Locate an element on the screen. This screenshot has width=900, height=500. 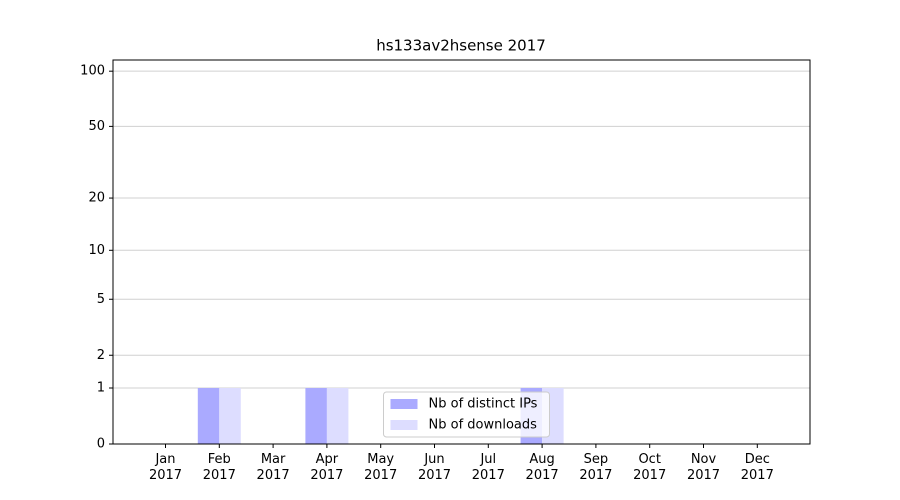
x-tick-label: Apr 2017 is located at coordinates (327, 467).